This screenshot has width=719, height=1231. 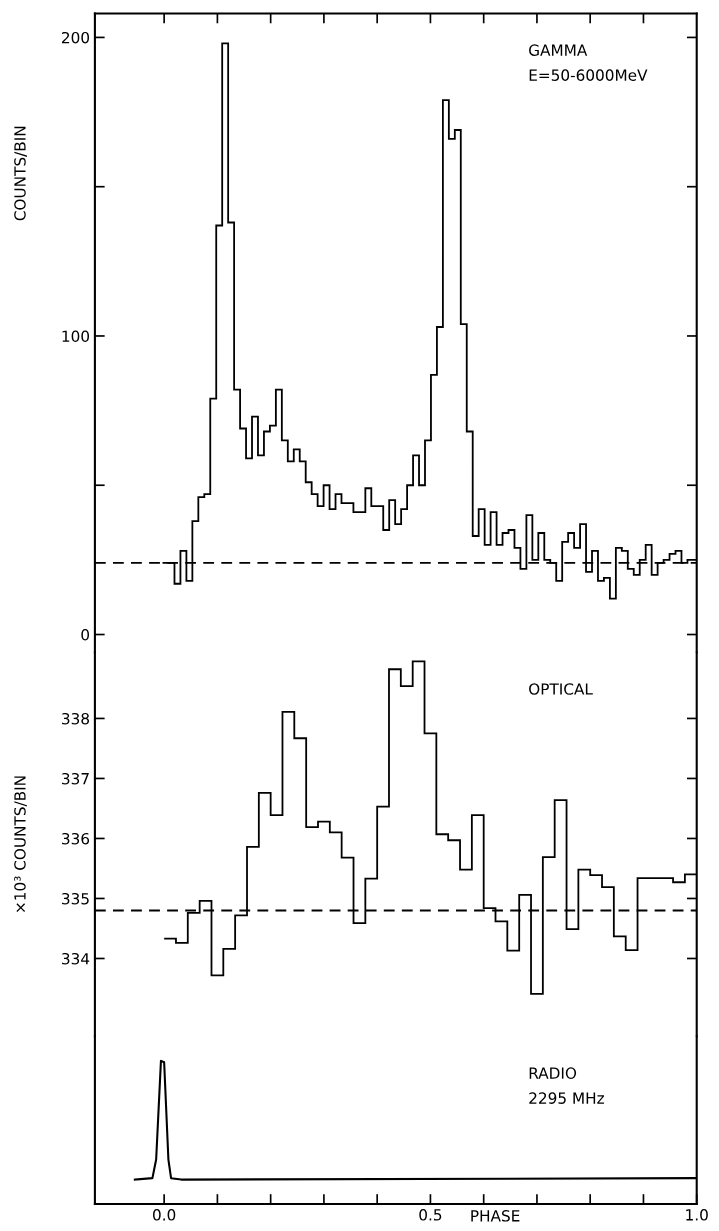 I want to click on annotation: GAMMA, so click(x=558, y=50).